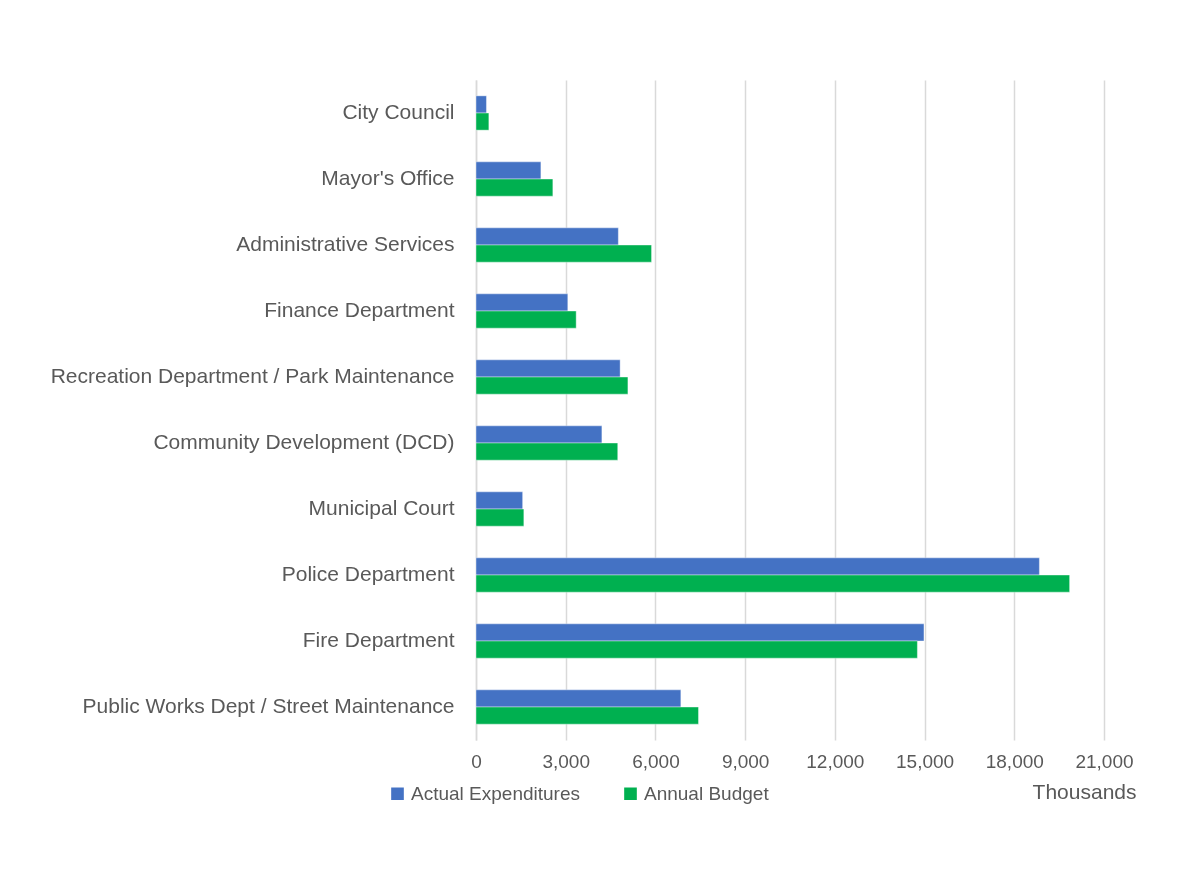 This screenshot has width=1182, height=871. Describe the element at coordinates (381, 507) in the screenshot. I see `y-tick-label: Municipal Court` at that location.